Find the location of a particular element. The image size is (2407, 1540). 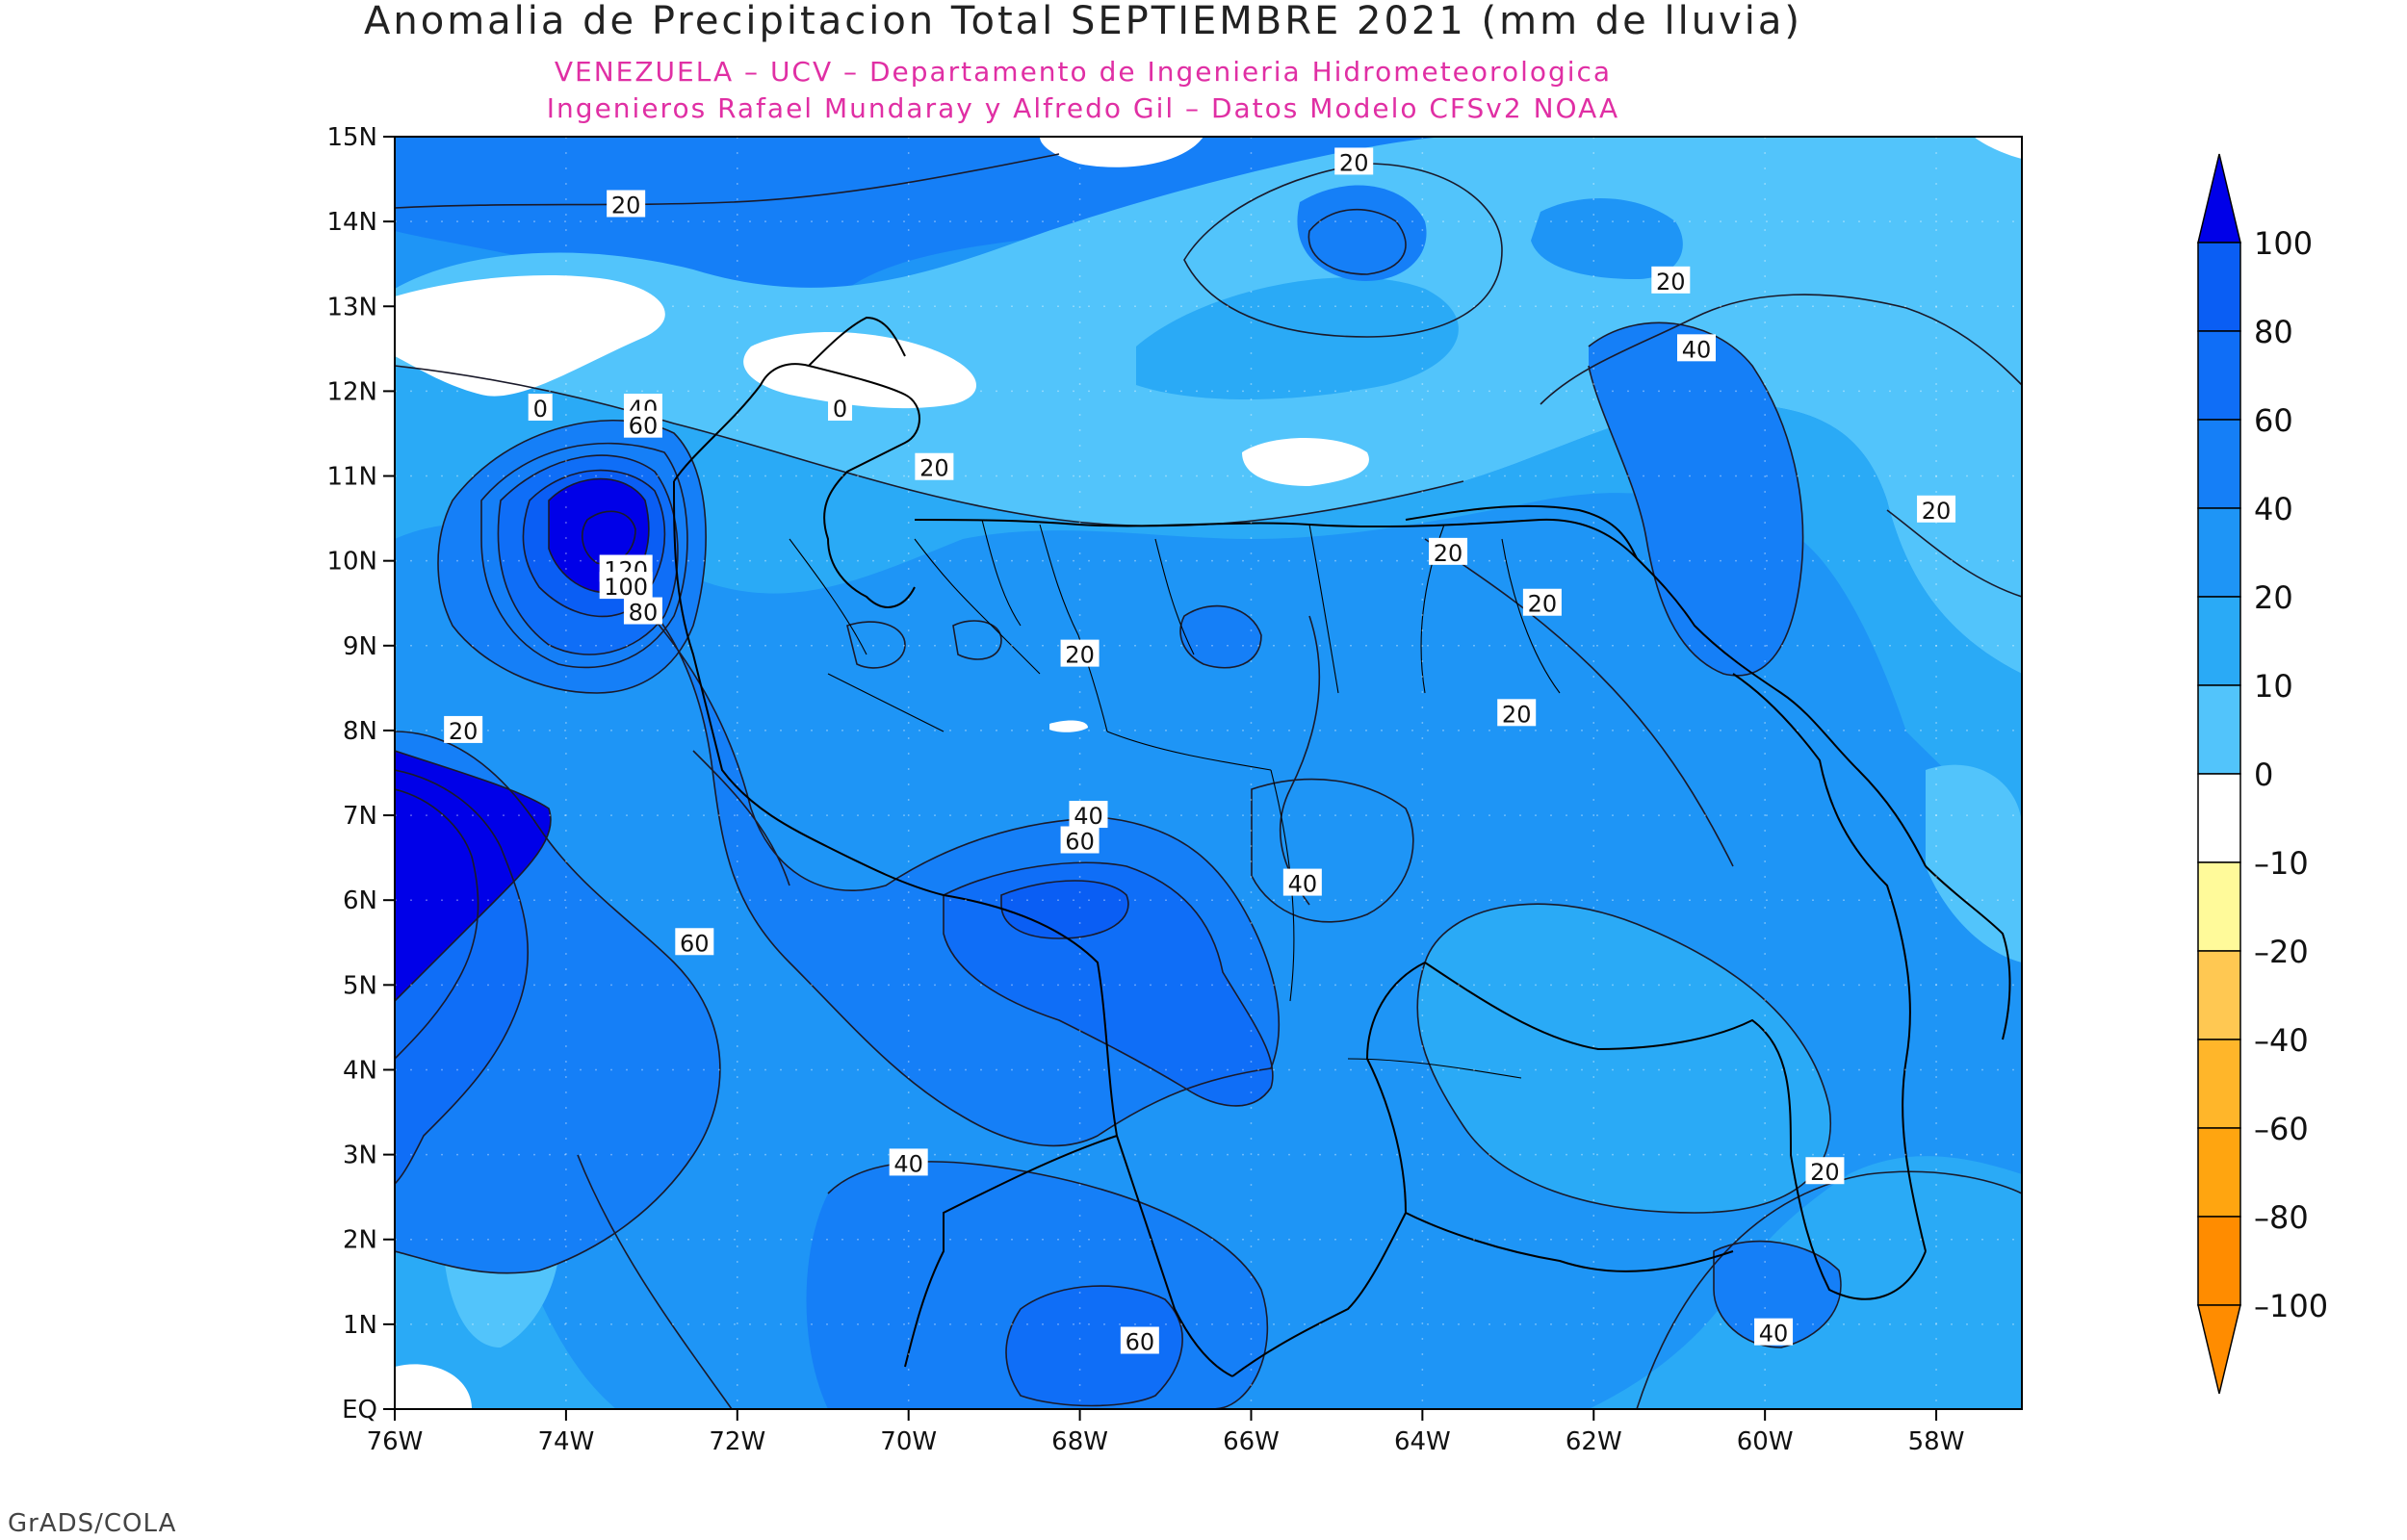

latitude-axis: EQ 1N 2N 3N 4N 5N 6N 7N 8N 9N 10N 11N 12N 13N 14N 15N is located at coordinates (360, 773).